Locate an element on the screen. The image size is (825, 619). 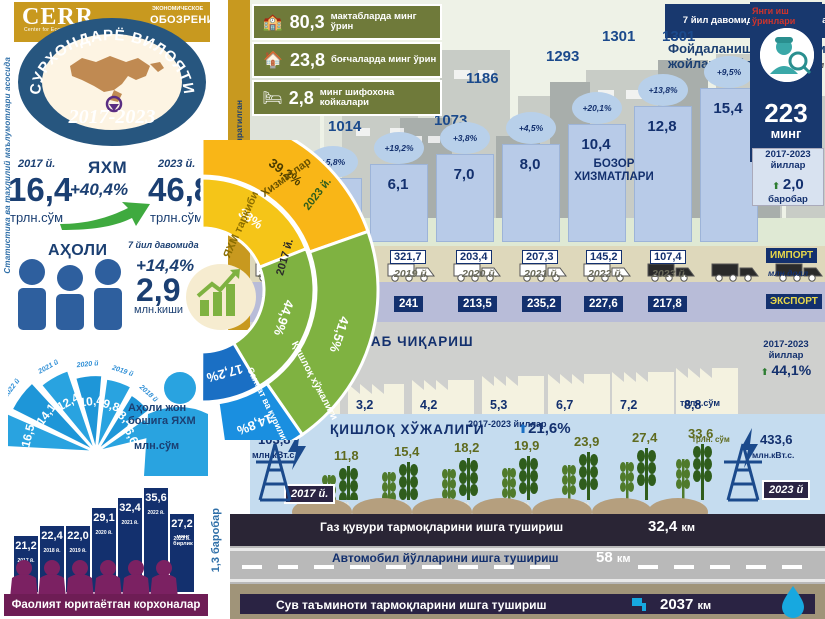
market-services-value-6: 15,4 is located at coordinates (728, 108).